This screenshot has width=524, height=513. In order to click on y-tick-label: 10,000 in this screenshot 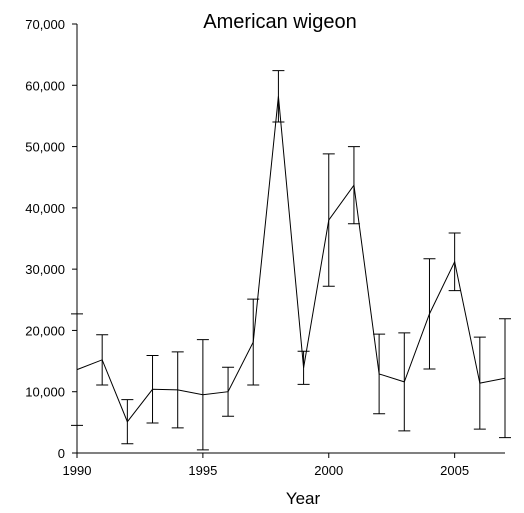, I will do `click(45, 392)`.